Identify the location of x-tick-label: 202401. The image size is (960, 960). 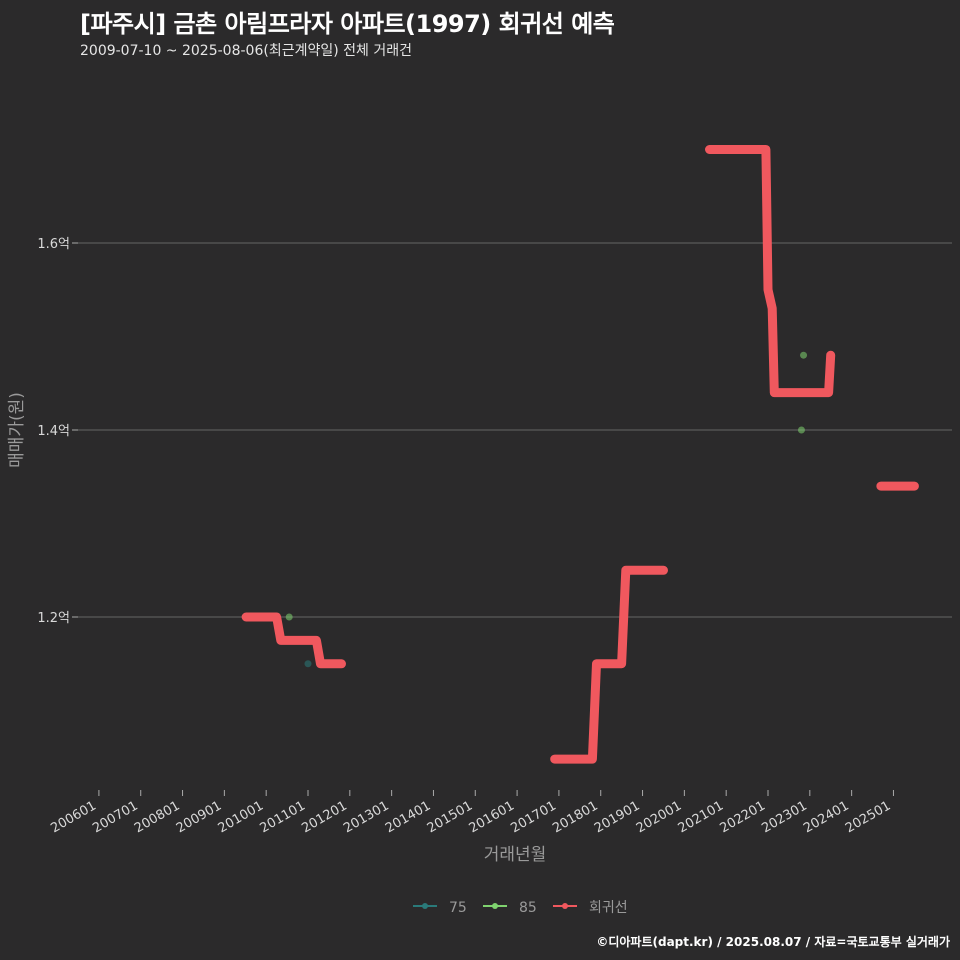
(826, 817).